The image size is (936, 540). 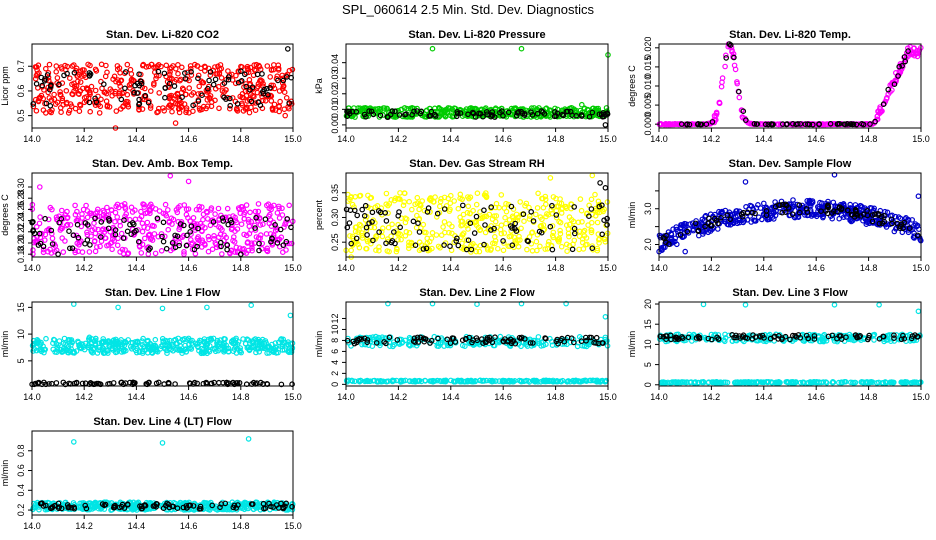 I want to click on x-tick-label: 14.6, so click(x=503, y=268).